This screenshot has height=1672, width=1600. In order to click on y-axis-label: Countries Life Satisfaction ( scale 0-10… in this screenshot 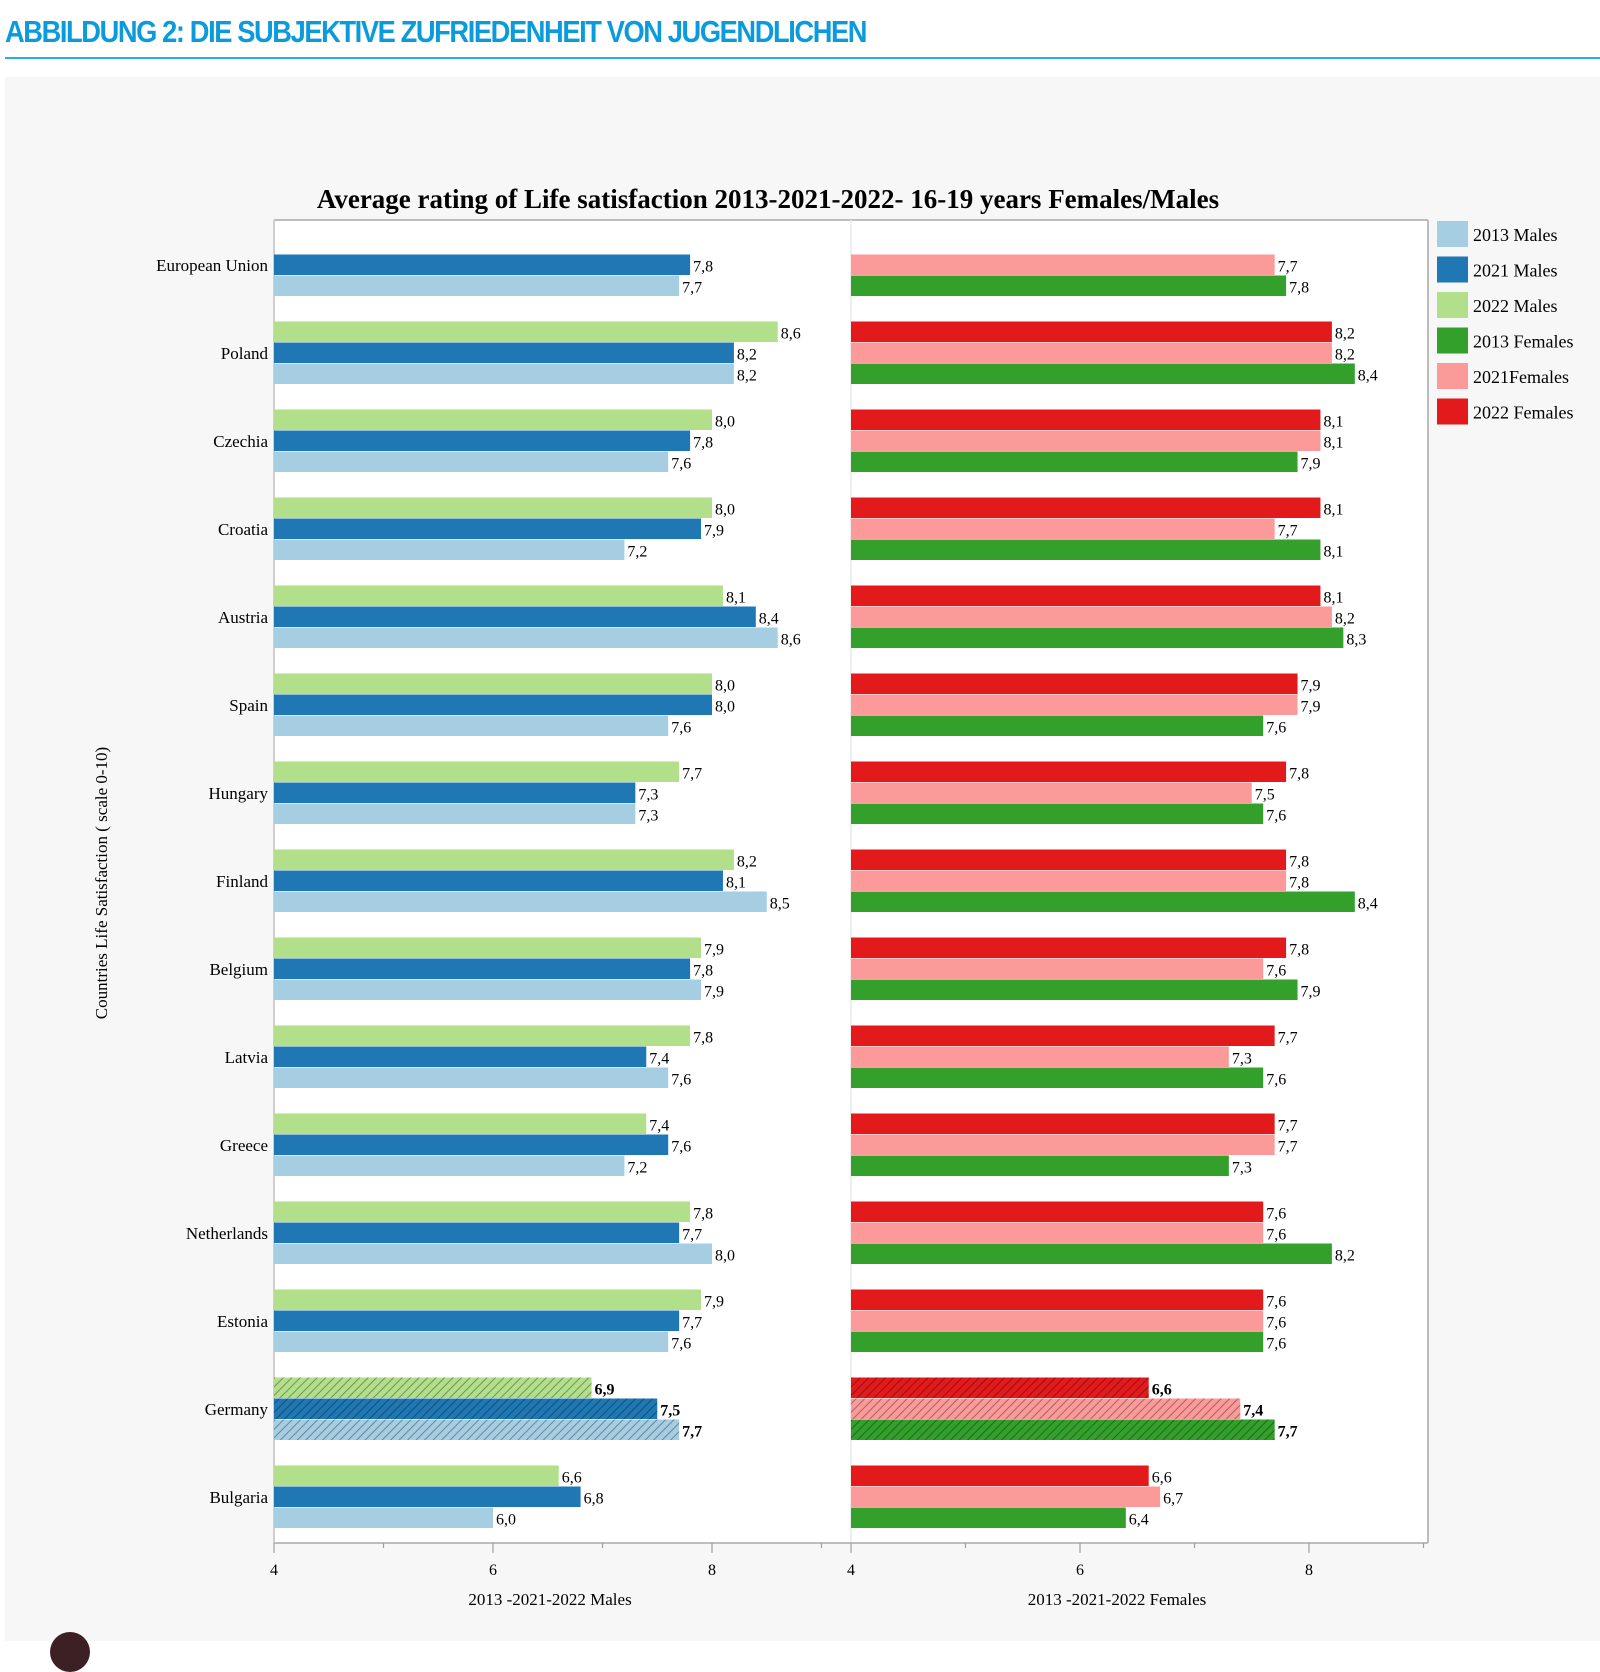, I will do `click(101, 883)`.